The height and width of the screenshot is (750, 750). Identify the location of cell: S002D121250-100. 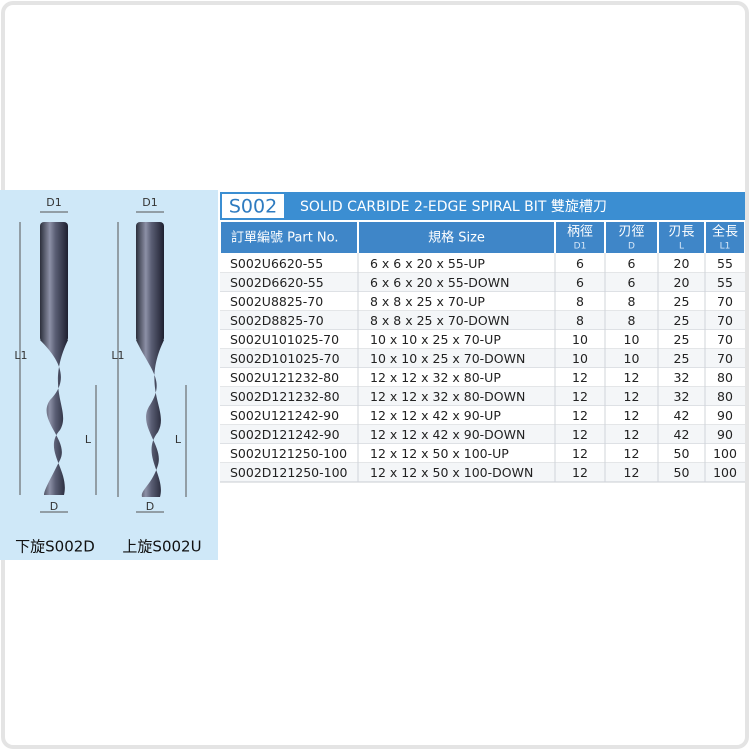
(289, 472).